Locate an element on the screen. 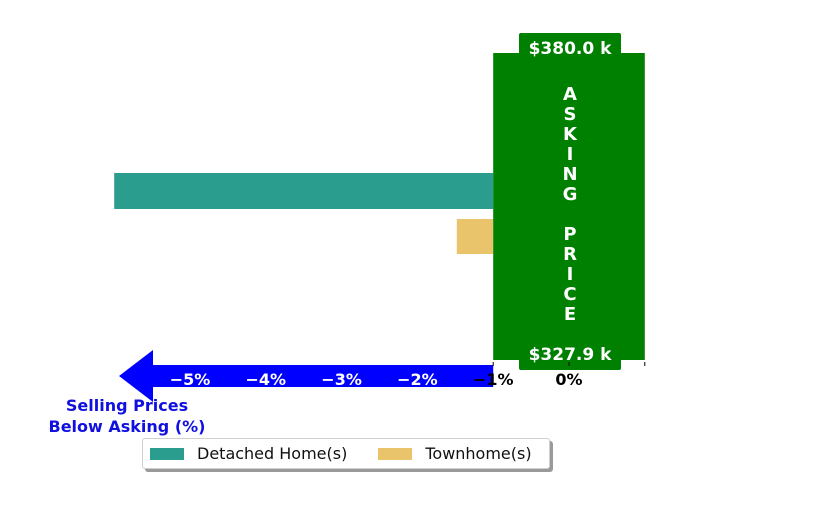  asking-price-letter: P is located at coordinates (569, 234).